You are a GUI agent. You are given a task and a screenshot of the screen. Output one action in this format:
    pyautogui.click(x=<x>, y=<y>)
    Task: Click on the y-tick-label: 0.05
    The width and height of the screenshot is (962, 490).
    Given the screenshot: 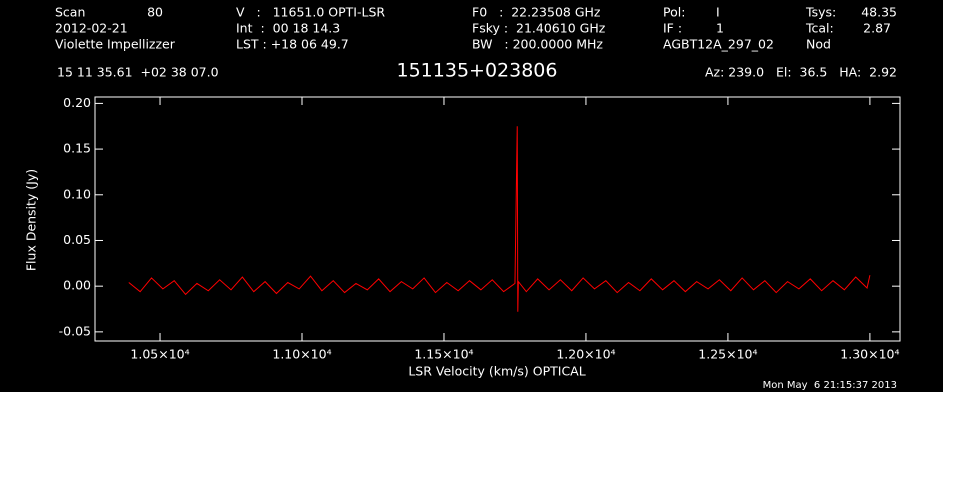 What is the action you would take?
    pyautogui.click(x=77, y=239)
    